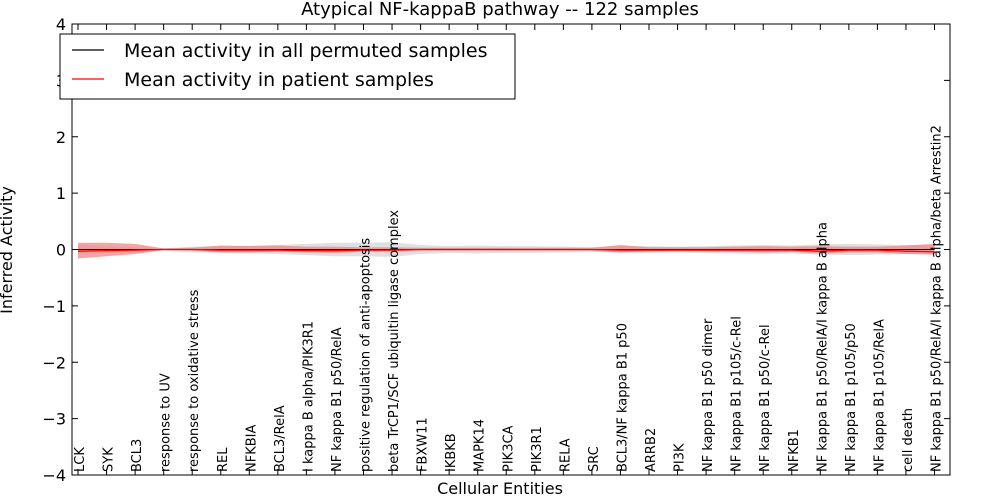  I want to click on x-tick-label: NF kappa B1 p50/c-Rel, so click(765, 398).